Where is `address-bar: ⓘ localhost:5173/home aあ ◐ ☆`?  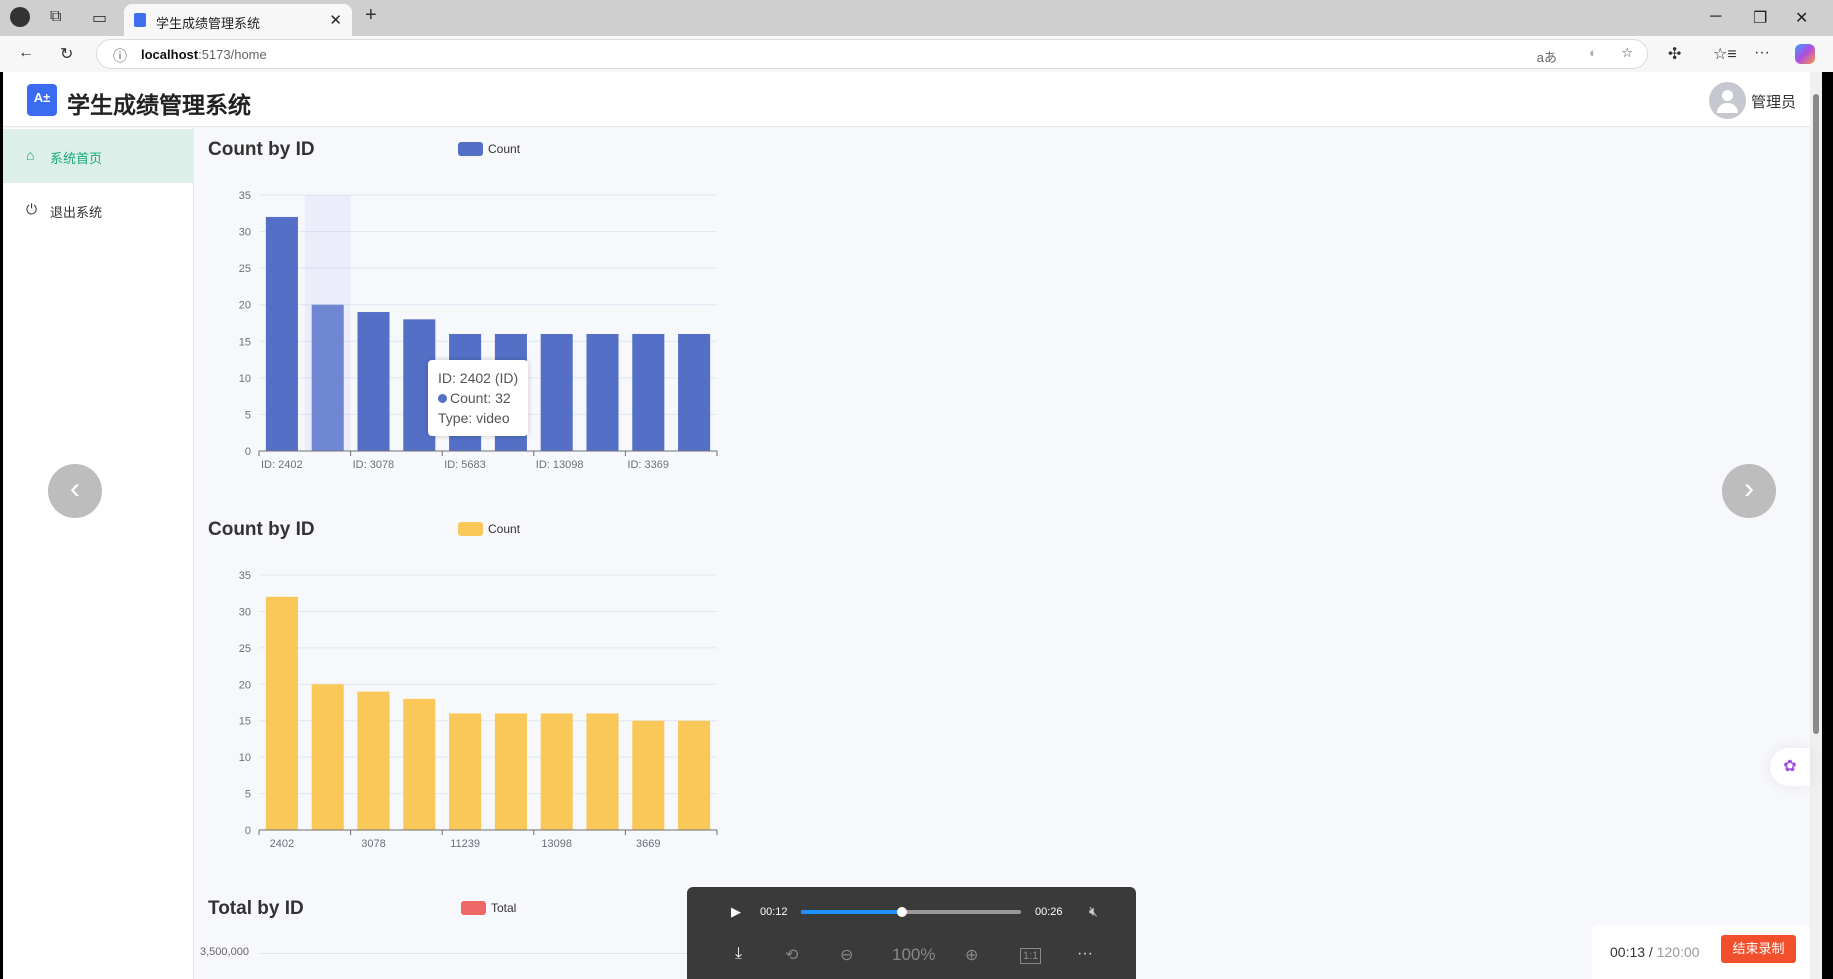
address-bar: ⓘ localhost:5173/home aあ ◐ ☆ is located at coordinates (872, 54).